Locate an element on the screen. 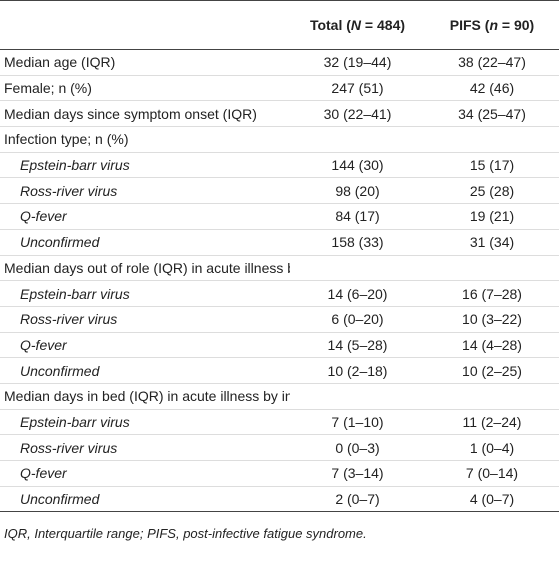 Image resolution: width=559 pixels, height=566 pixels. total-cell: 32 (19–44) is located at coordinates (357, 62).